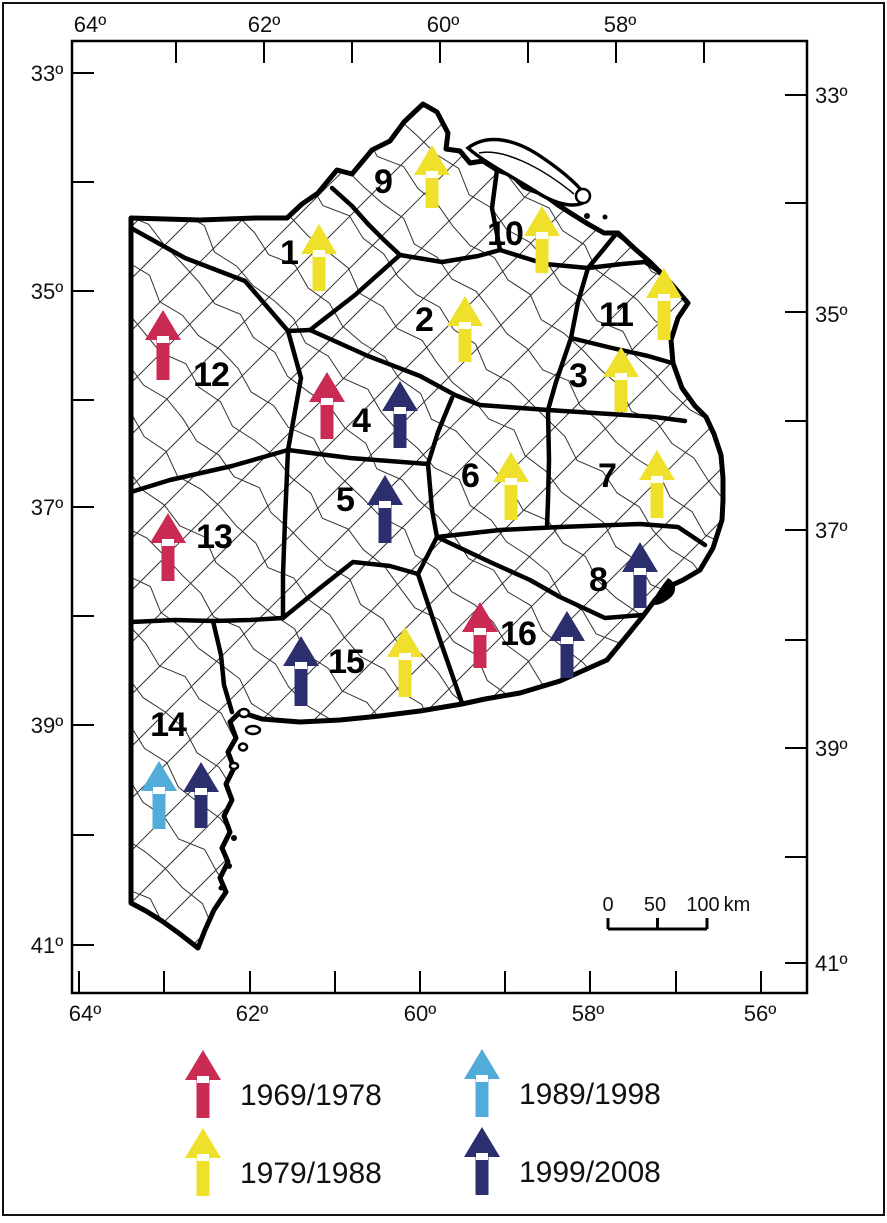 This screenshot has height=1223, width=887. What do you see at coordinates (327, 405) in the screenshot?
I see `arrow-region-4-red` at bounding box center [327, 405].